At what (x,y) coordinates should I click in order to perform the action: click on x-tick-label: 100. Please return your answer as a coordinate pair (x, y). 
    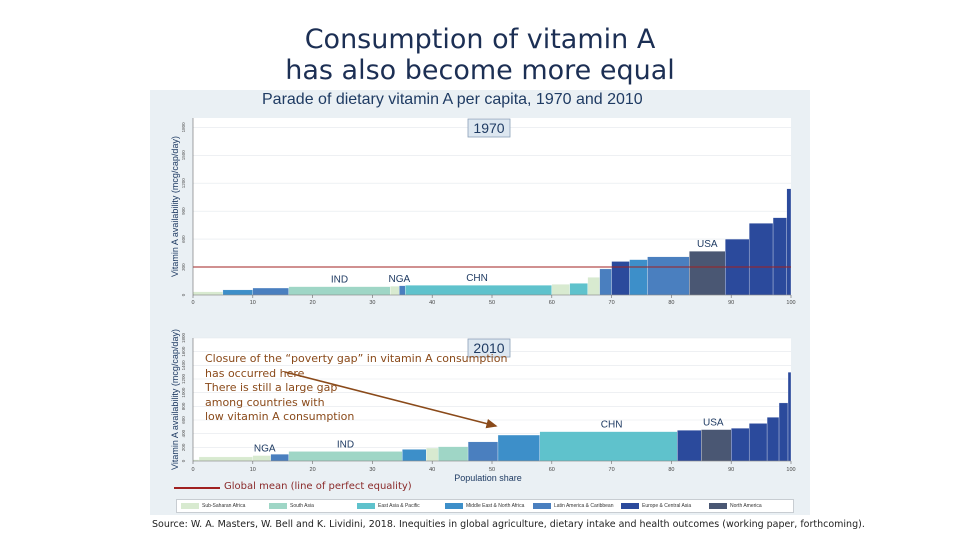
    Looking at the image, I should click on (790, 470).